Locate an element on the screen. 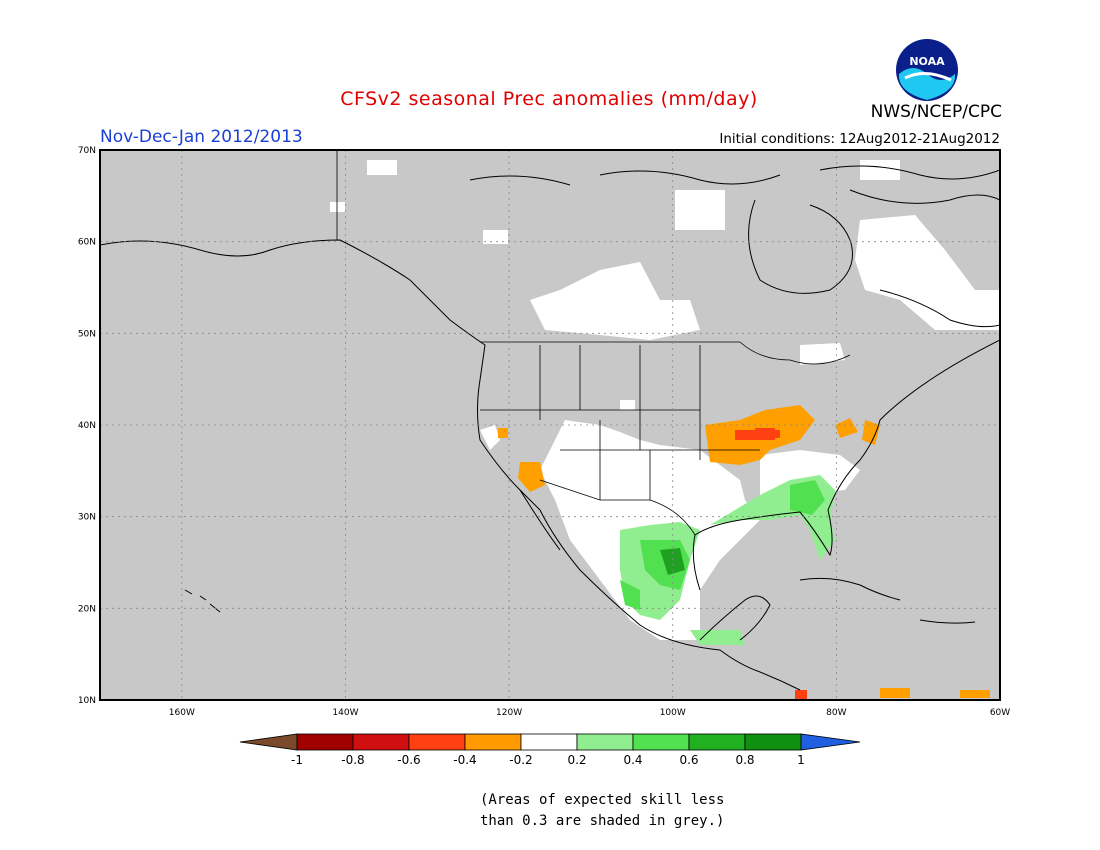 The height and width of the screenshot is (850, 1100). colorbar-label: 0.8 is located at coordinates (744, 760).